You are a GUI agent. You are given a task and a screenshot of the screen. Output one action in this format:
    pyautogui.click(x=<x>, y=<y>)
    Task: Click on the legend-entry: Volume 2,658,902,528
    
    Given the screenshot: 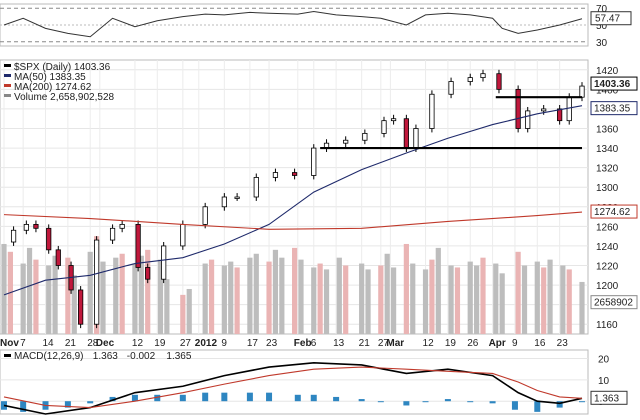 What is the action you would take?
    pyautogui.click(x=64, y=97)
    